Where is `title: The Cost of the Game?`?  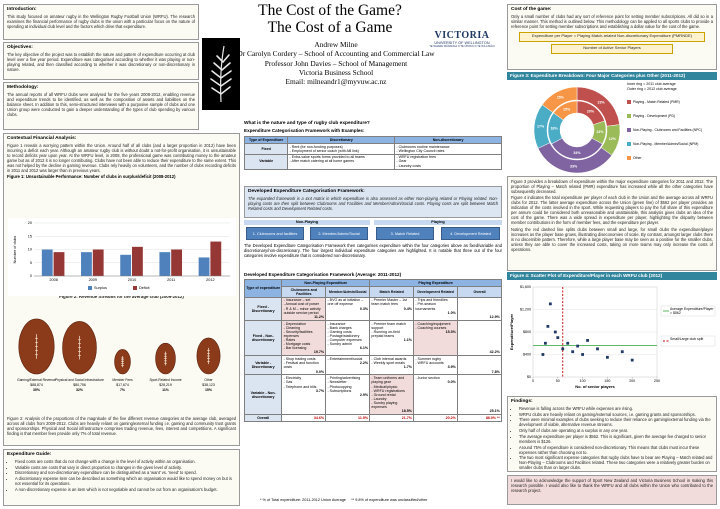 title: The Cost of the Game? is located at coordinates (330, 10).